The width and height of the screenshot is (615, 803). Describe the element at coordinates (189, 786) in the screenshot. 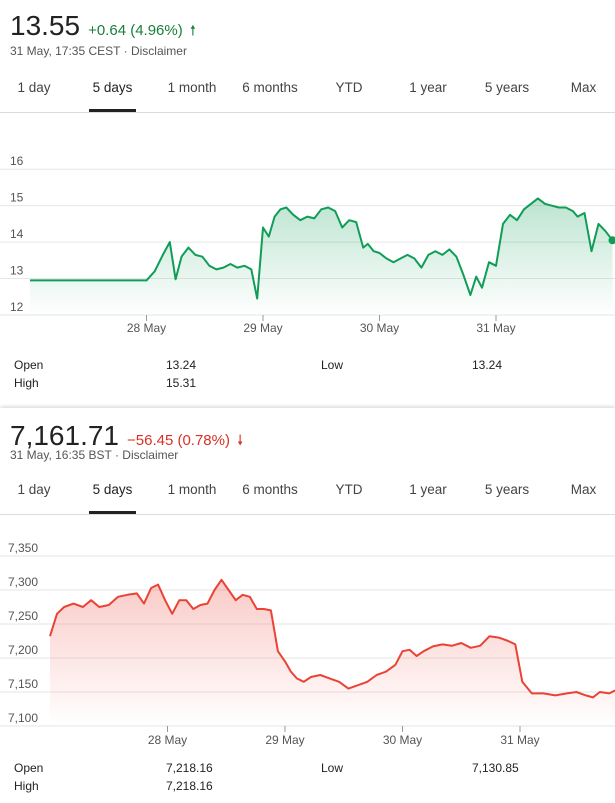

I see `high-value: 7,218.16` at that location.